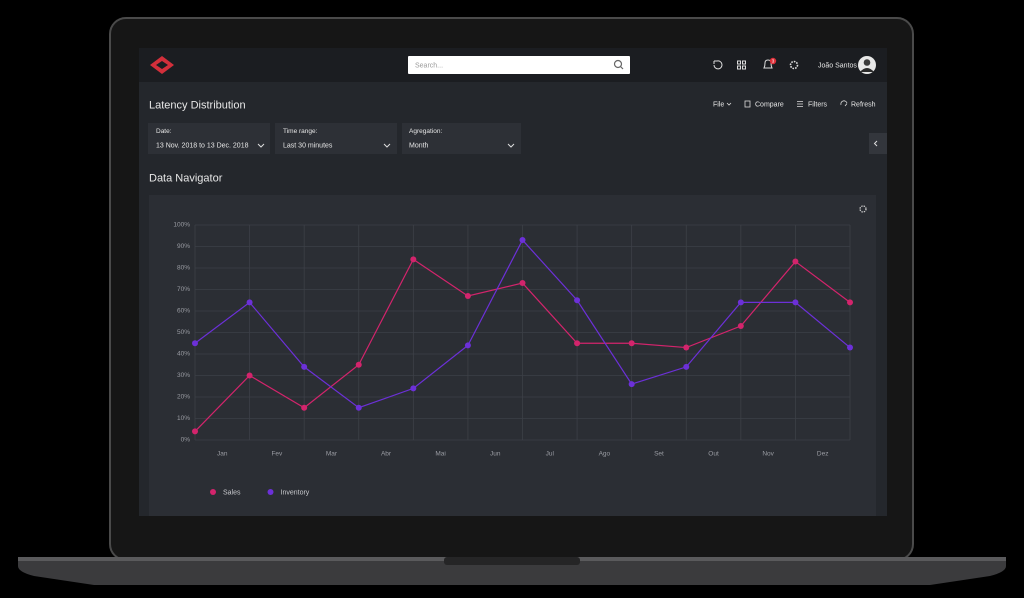 The height and width of the screenshot is (598, 1024). I want to click on filter-value: 13 Nov. 2018 to 13 Dec. 2018, so click(202, 145).